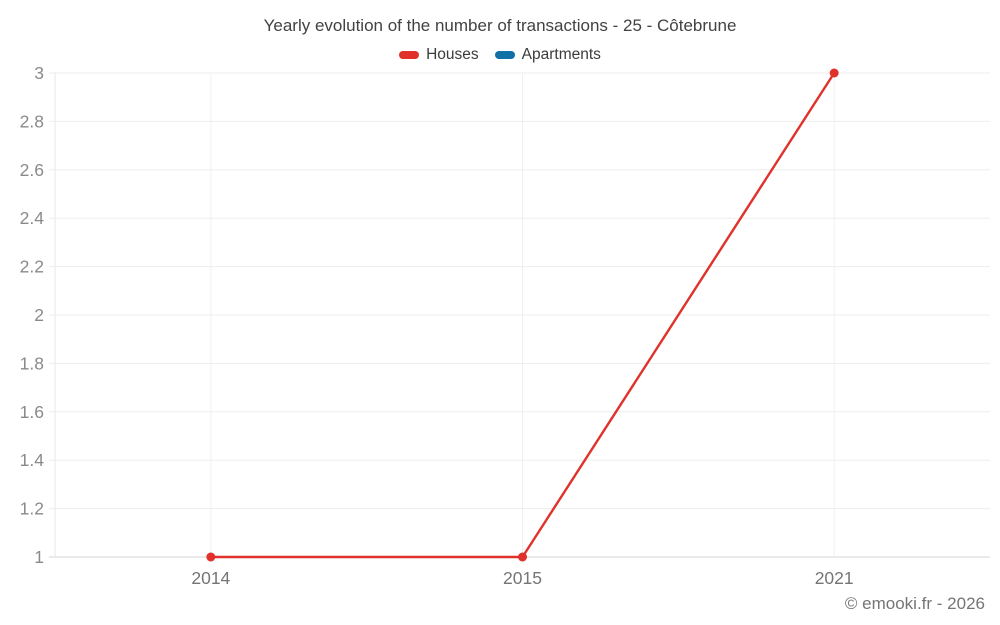  Describe the element at coordinates (39, 557) in the screenshot. I see `y-axis-tick-label: 1` at that location.